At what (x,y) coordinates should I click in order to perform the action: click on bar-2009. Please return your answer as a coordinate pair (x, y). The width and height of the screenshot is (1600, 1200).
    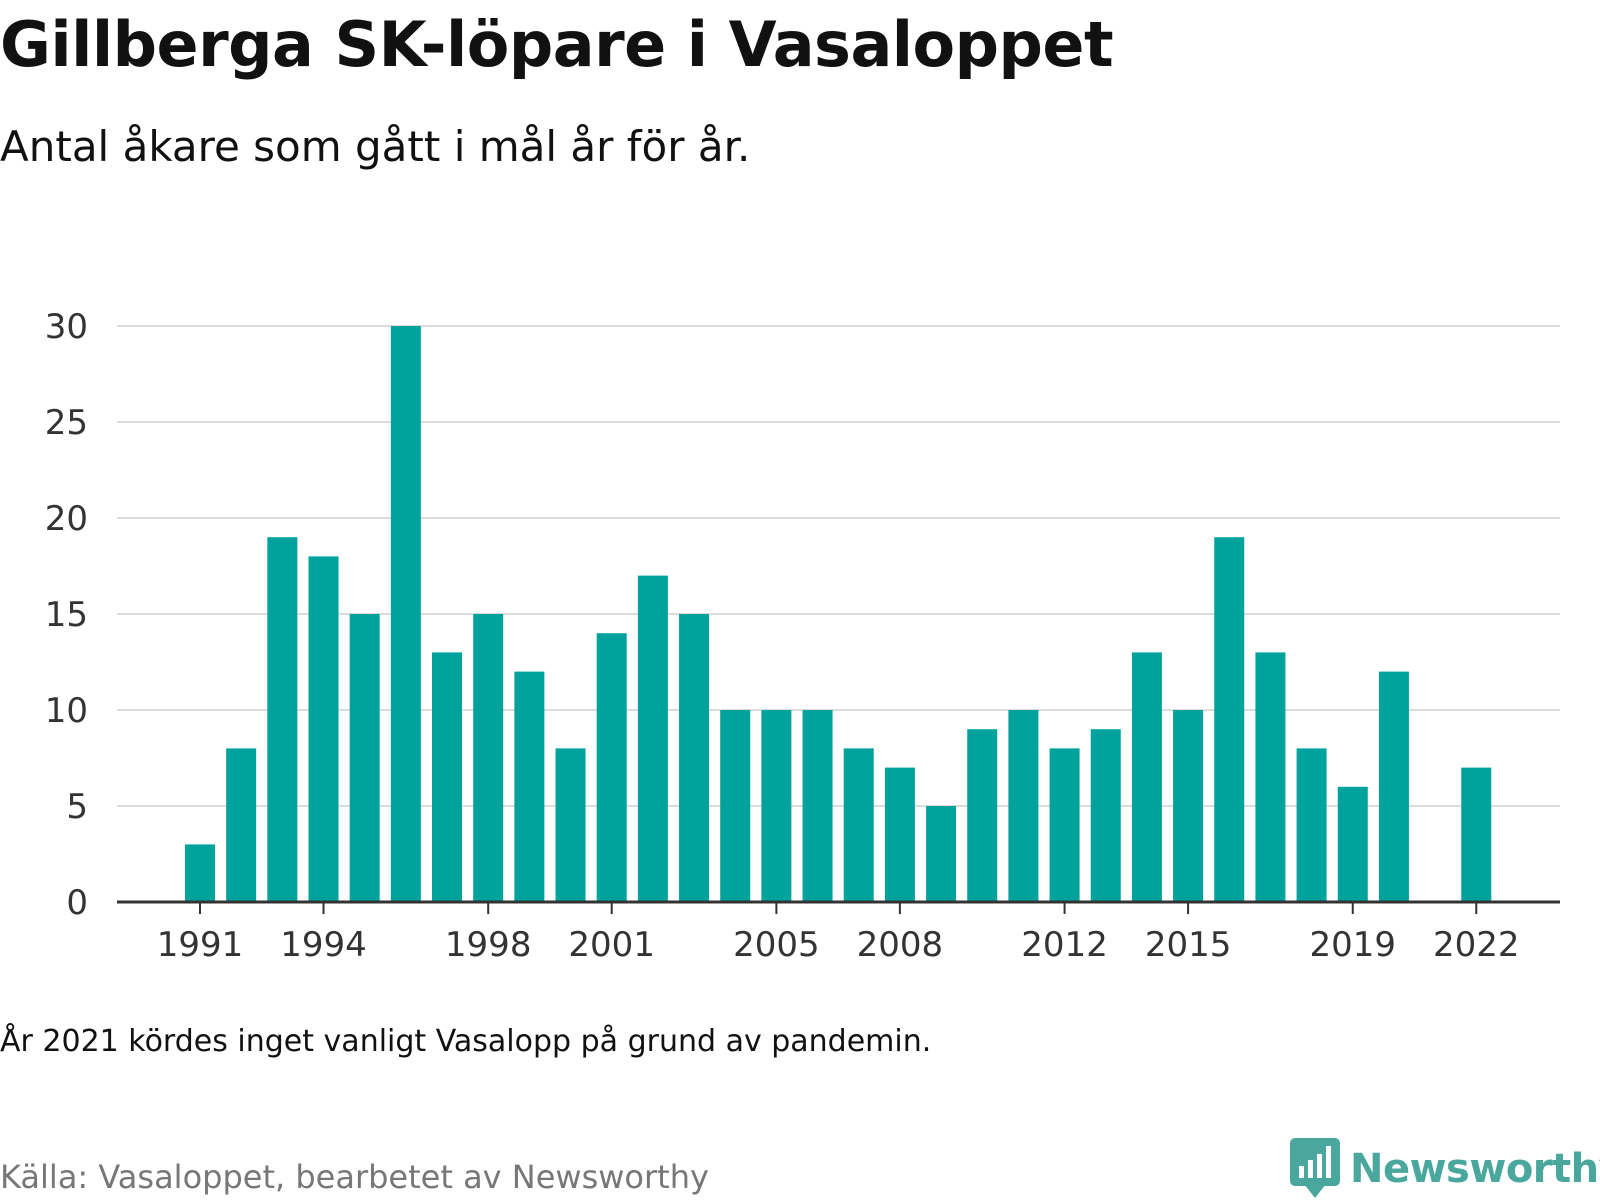
    Looking at the image, I should click on (941, 854).